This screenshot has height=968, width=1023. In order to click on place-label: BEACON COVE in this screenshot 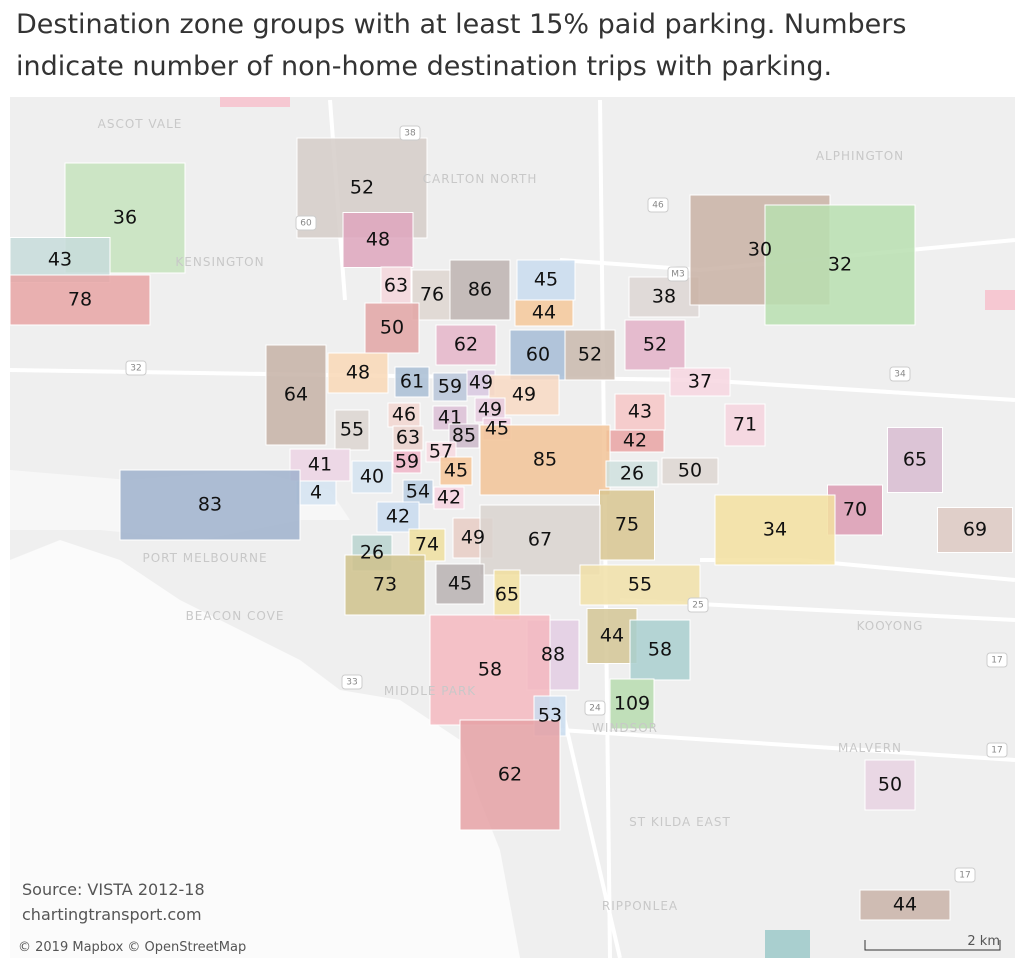, I will do `click(235, 616)`.